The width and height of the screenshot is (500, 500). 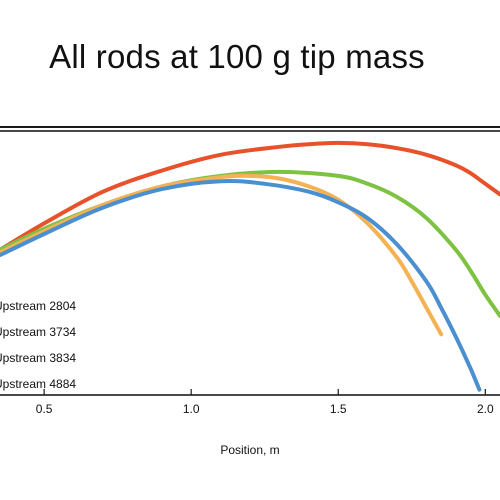 I want to click on legend-label: Upstream 3834, so click(x=38, y=358).